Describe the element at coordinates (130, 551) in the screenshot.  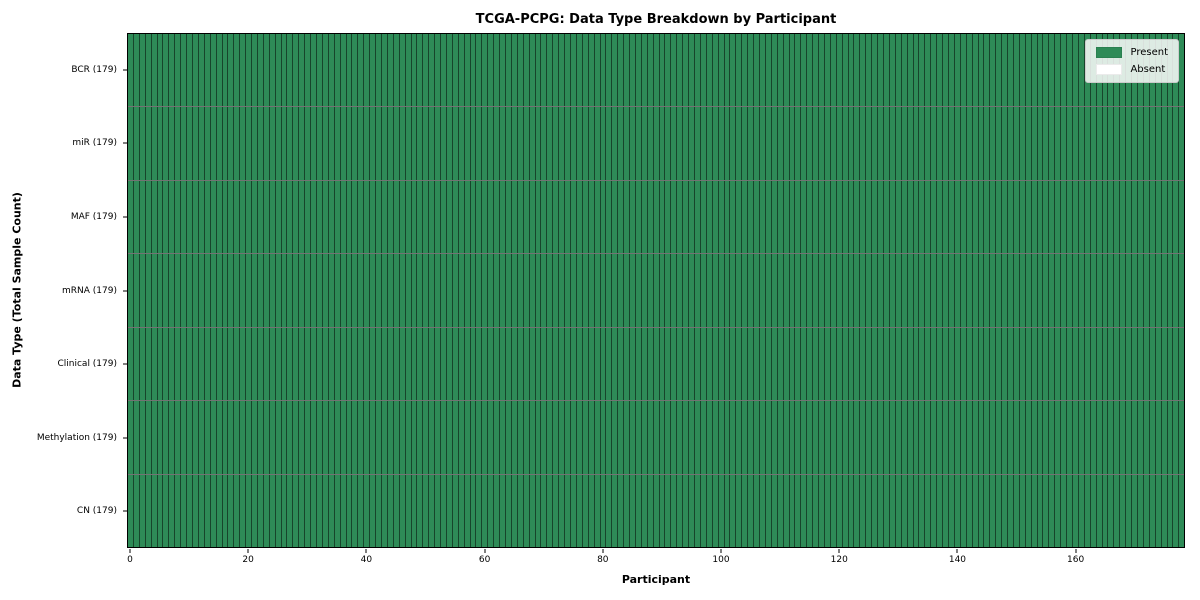
I see `x-tick-mark` at that location.